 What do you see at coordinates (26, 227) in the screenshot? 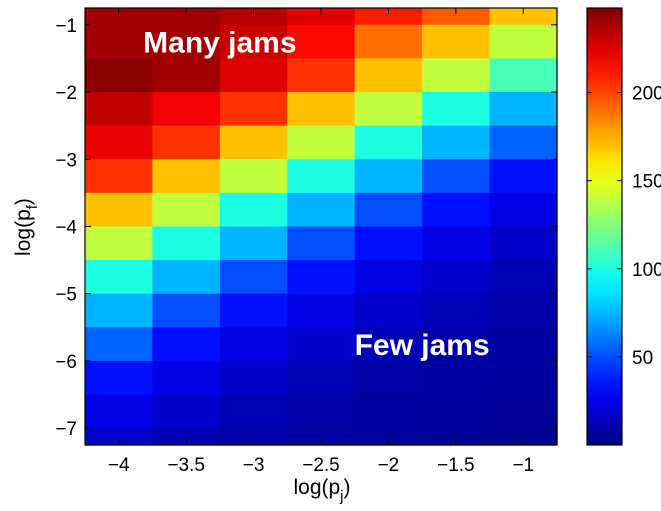
I see `y-axis-title: log(pf)` at bounding box center [26, 227].